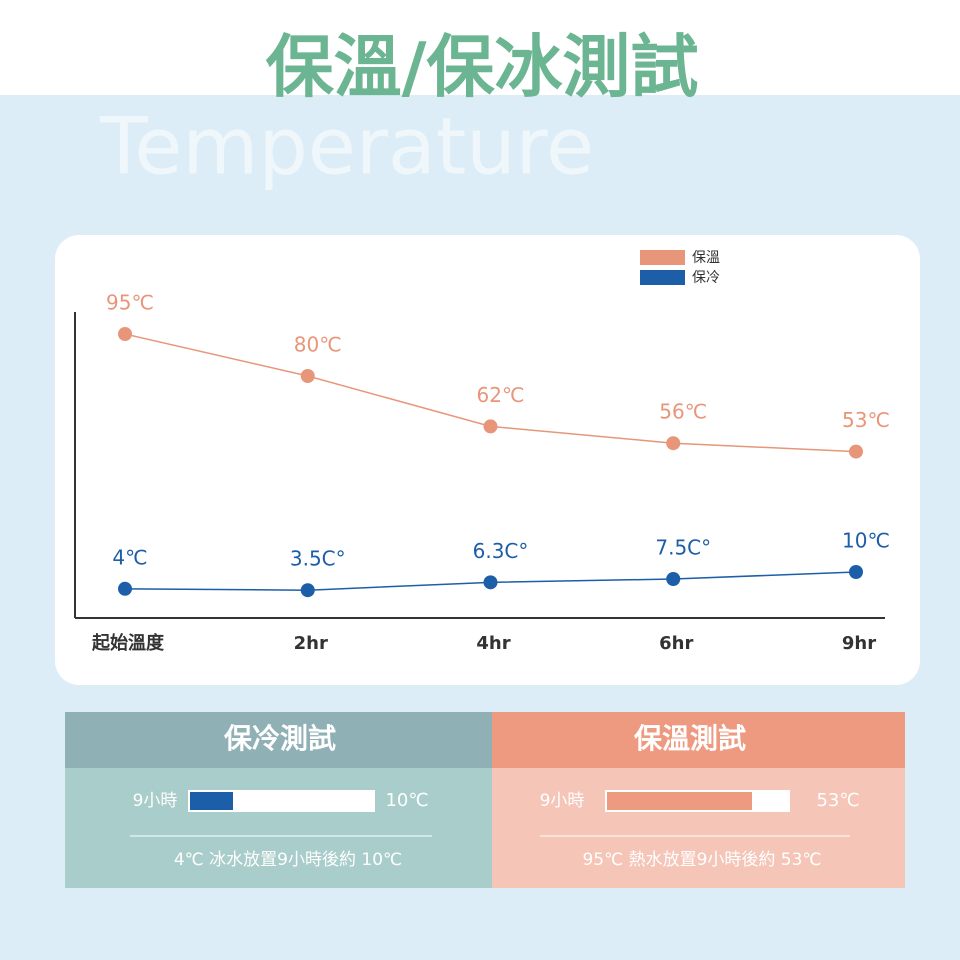 The width and height of the screenshot is (960, 960). Describe the element at coordinates (866, 420) in the screenshot. I see `data-label: 53℃` at that location.